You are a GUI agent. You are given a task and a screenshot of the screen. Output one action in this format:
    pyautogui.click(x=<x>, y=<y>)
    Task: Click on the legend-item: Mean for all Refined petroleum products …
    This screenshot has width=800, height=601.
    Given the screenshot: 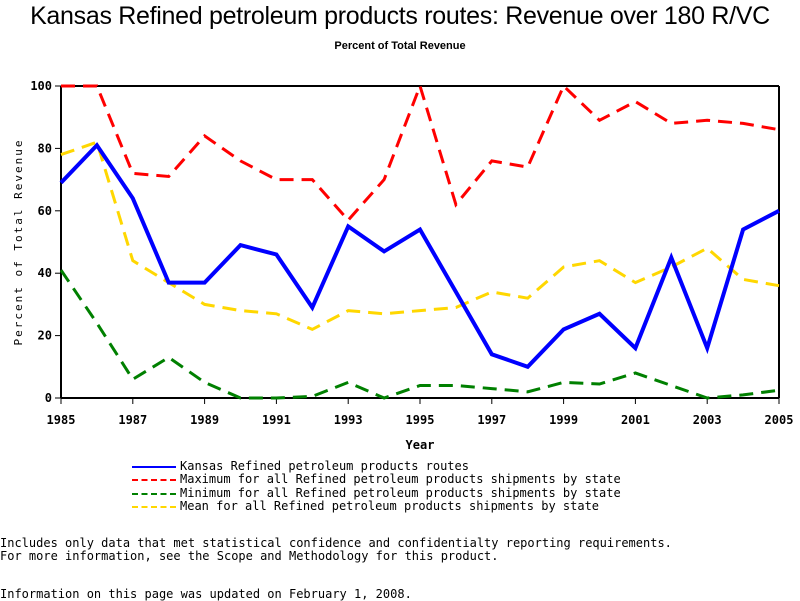 What is the action you would take?
    pyautogui.click(x=376, y=506)
    